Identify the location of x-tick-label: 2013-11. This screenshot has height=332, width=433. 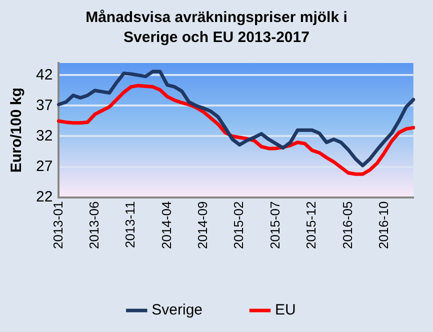
(130, 224).